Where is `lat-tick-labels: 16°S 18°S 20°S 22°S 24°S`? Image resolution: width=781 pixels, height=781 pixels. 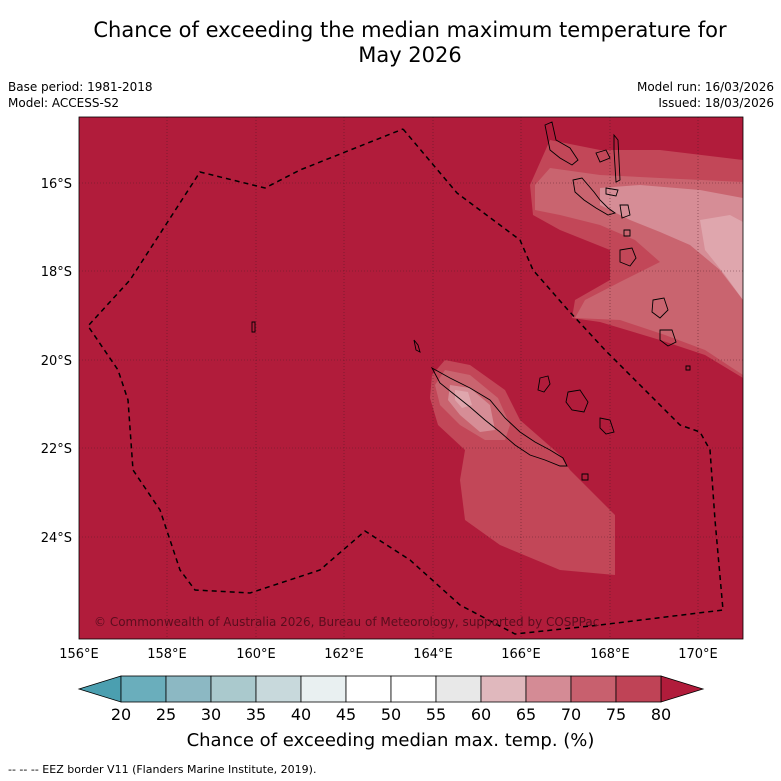 lat-tick-labels: 16°S 18°S 20°S 22°S 24°S is located at coordinates (56, 361).